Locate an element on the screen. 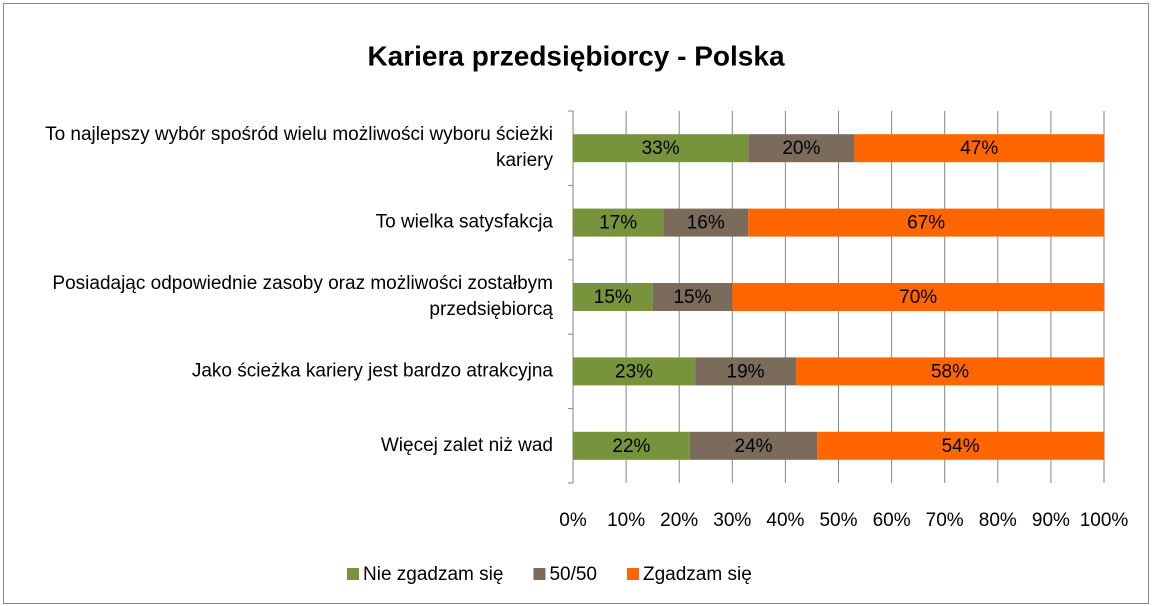  x-tick-label: 60% is located at coordinates (892, 520).